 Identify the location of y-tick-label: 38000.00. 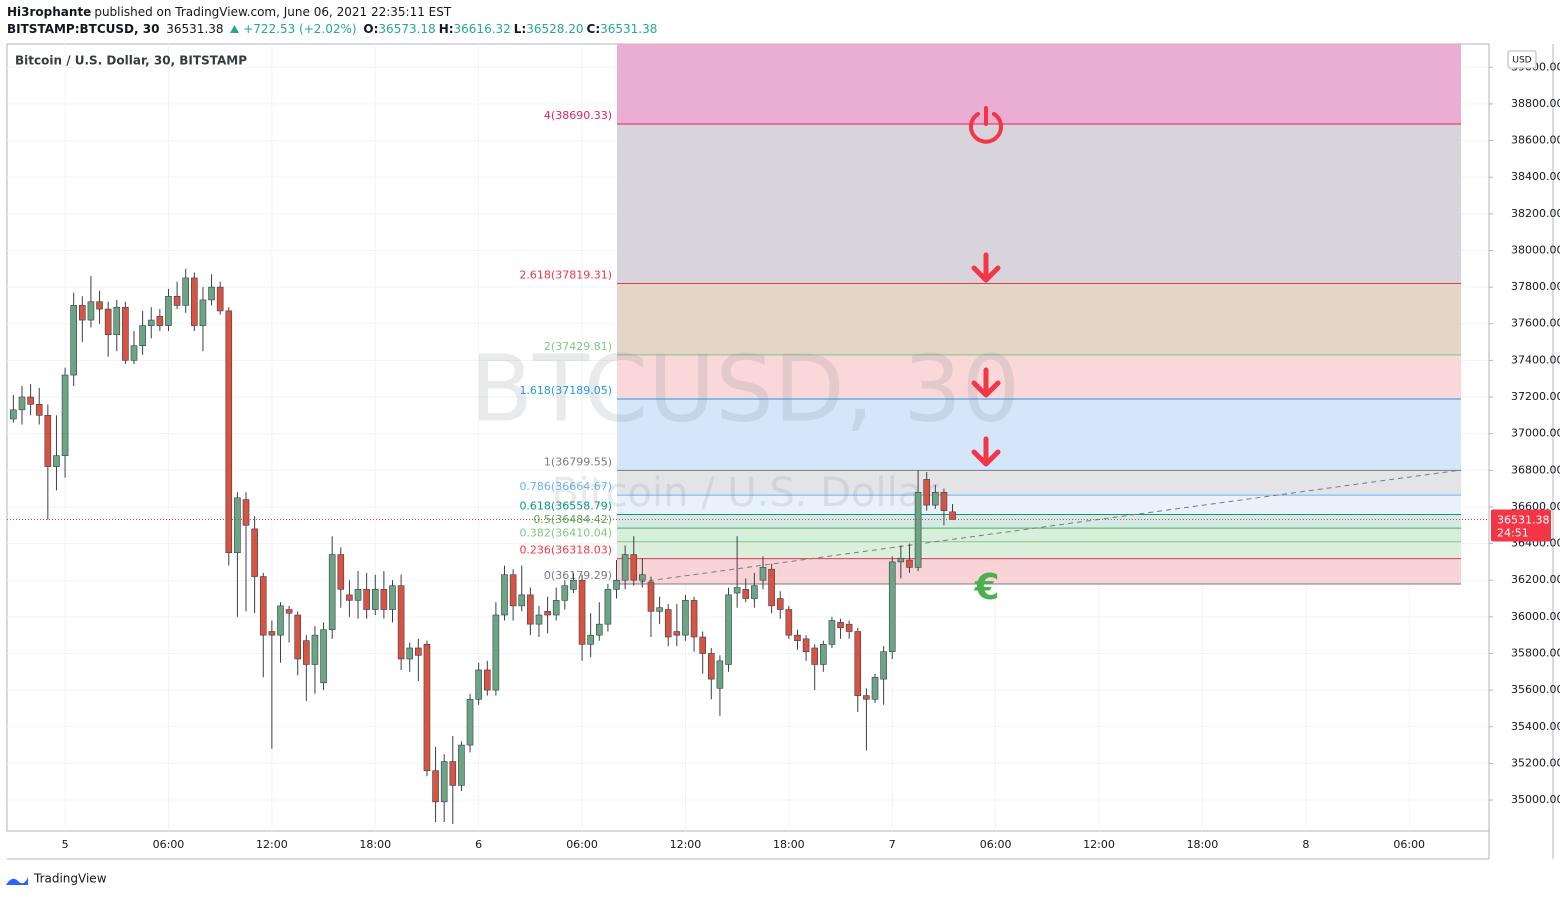
(1535, 249).